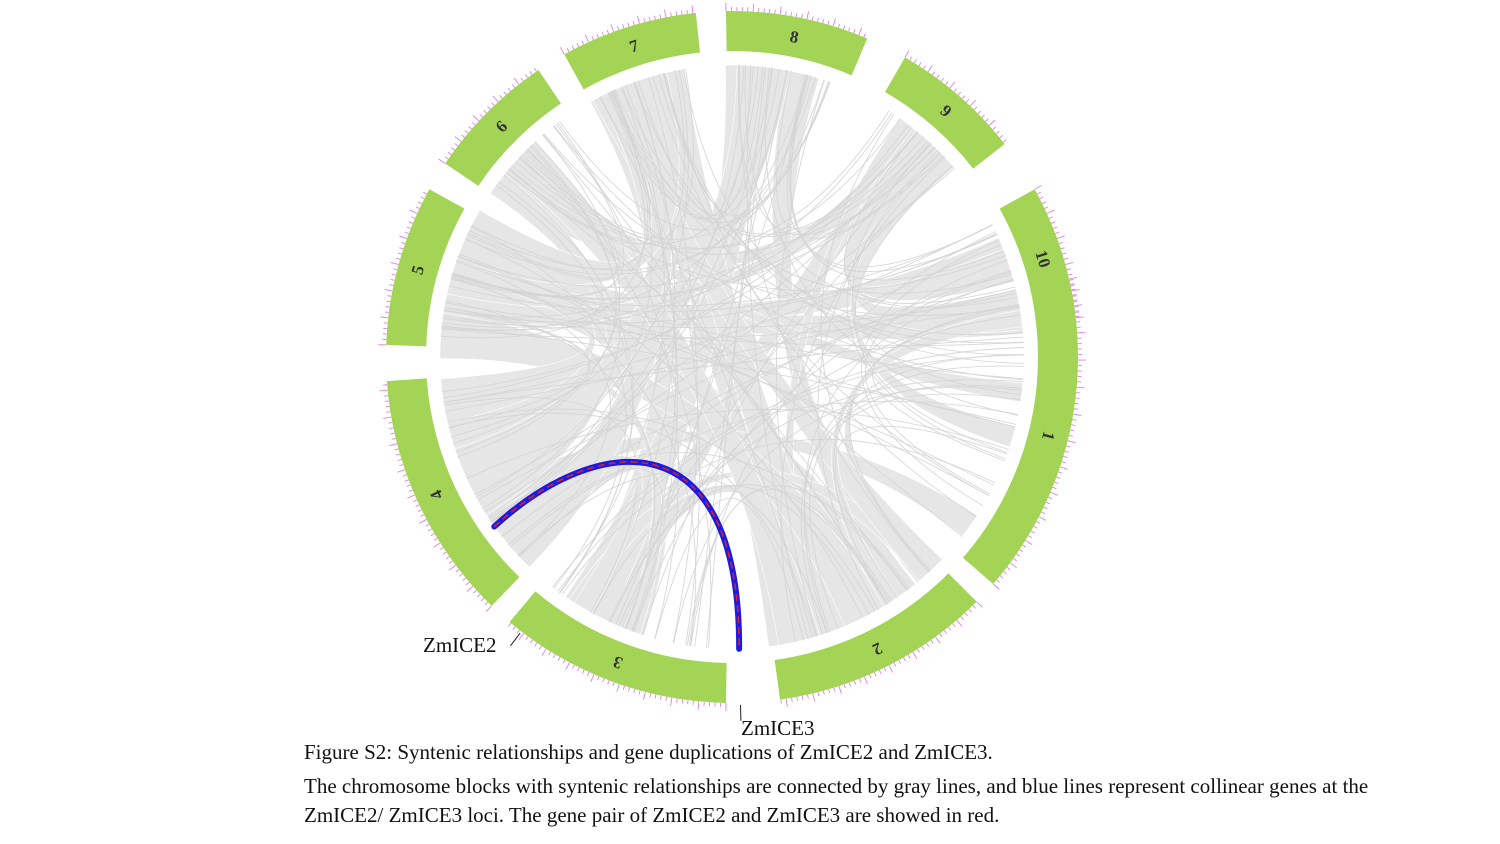 The height and width of the screenshot is (844, 1500). I want to click on synteny-ribbon, so click(933, 299).